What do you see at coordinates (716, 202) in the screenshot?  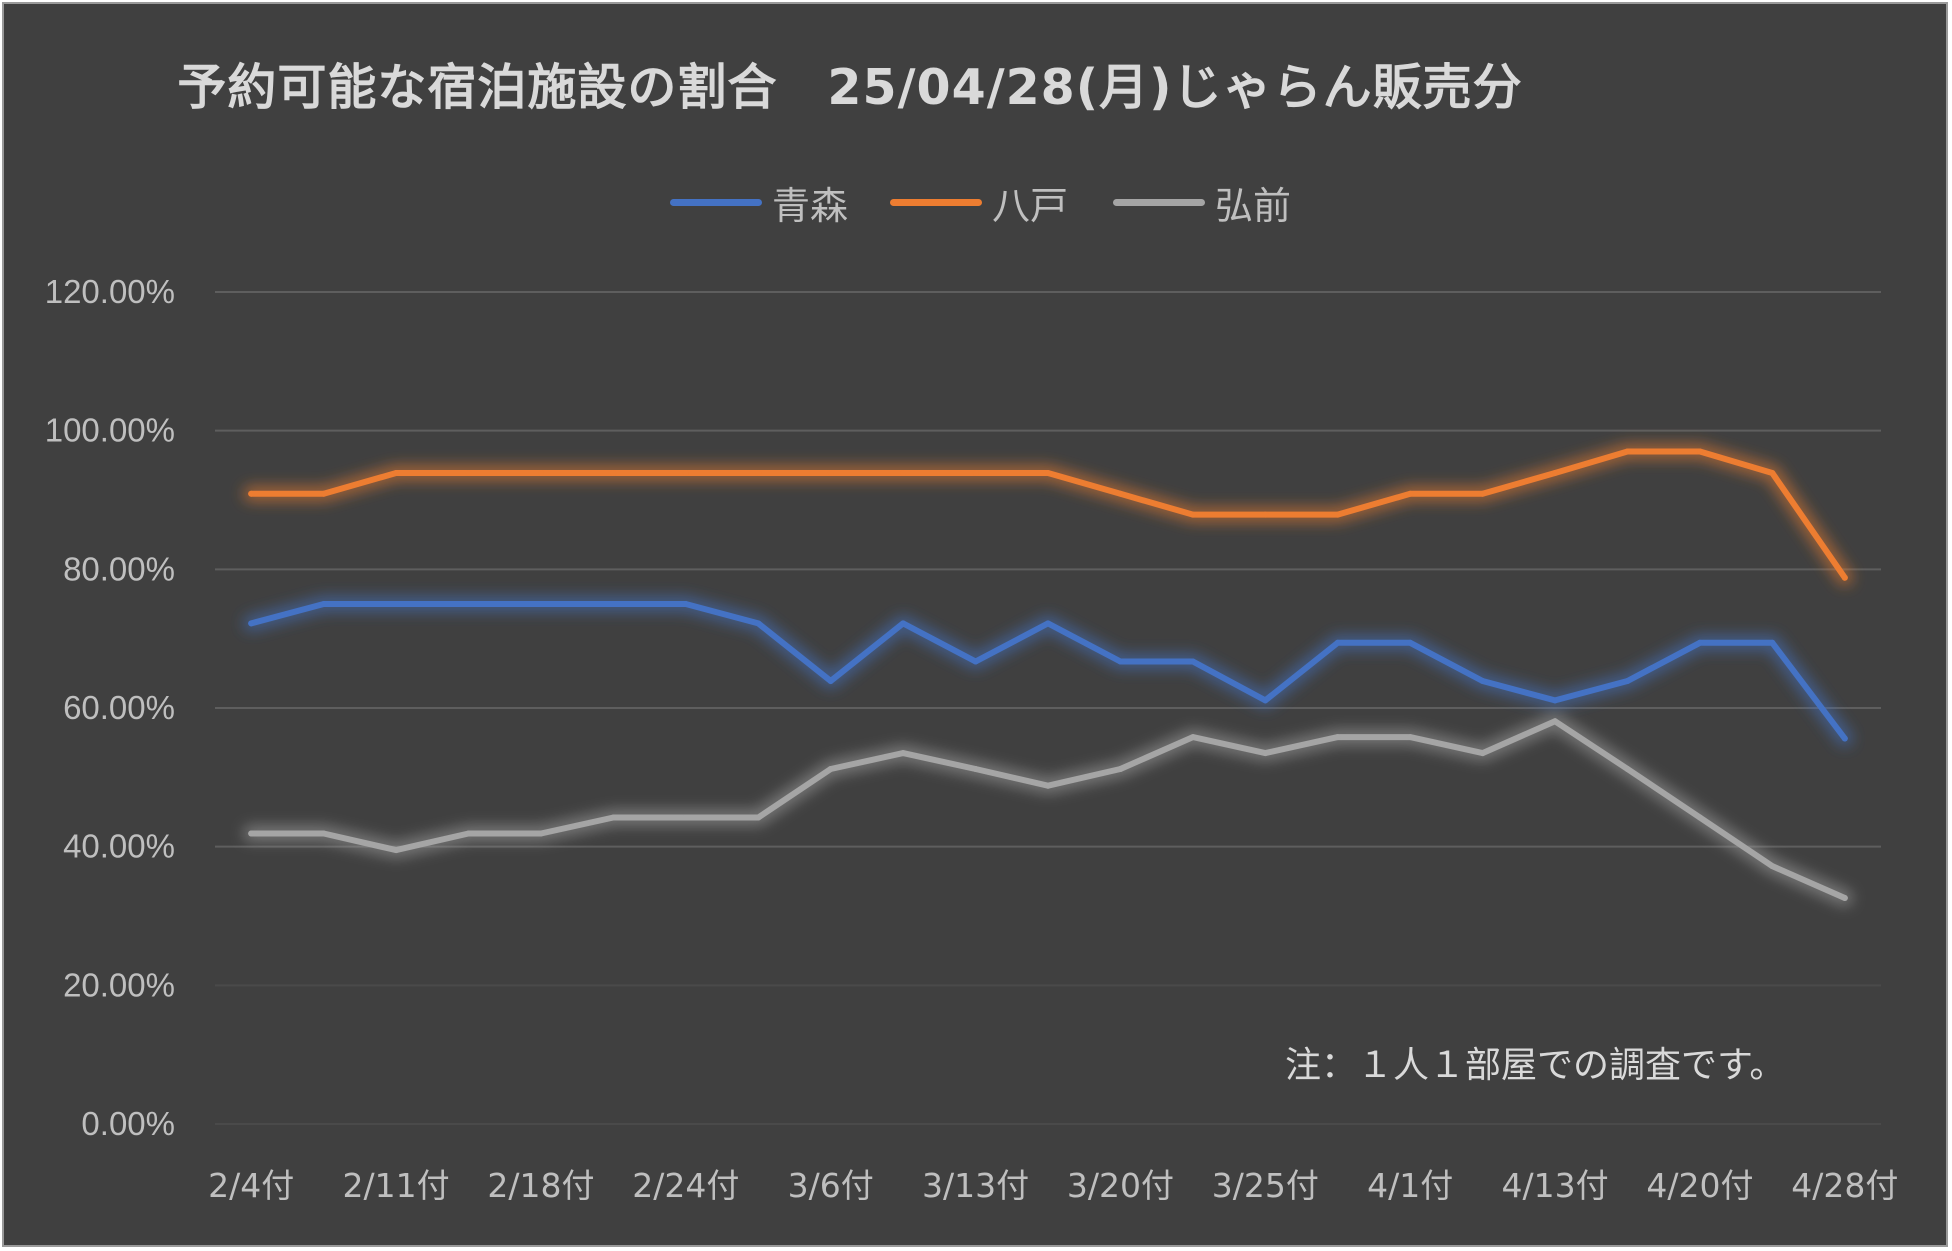 I see `legend-swatch-aomori` at bounding box center [716, 202].